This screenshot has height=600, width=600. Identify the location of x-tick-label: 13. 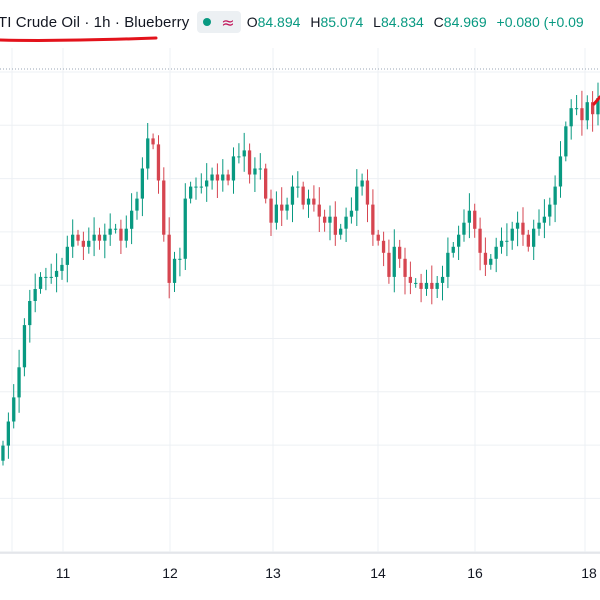
(273, 573).